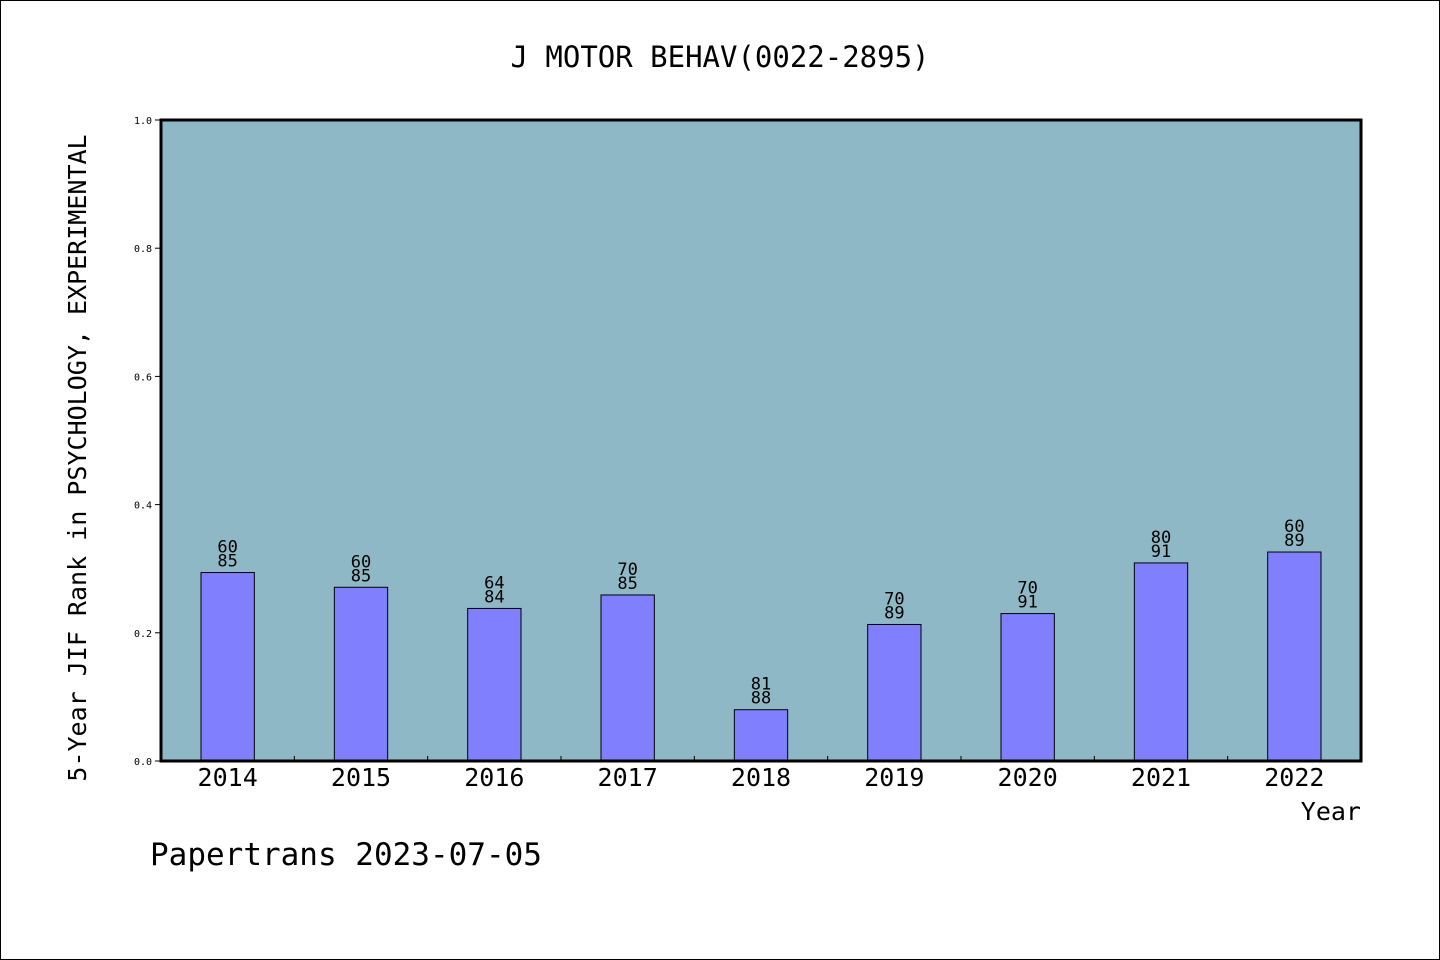 Image resolution: width=1440 pixels, height=960 pixels. I want to click on x-tick-label-2020: 2020, so click(1028, 777).